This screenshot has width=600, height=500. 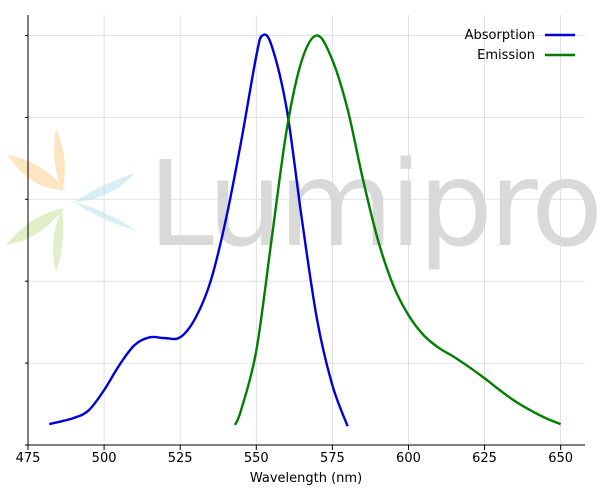 I want to click on legend-label: Absorption, so click(x=500, y=35).